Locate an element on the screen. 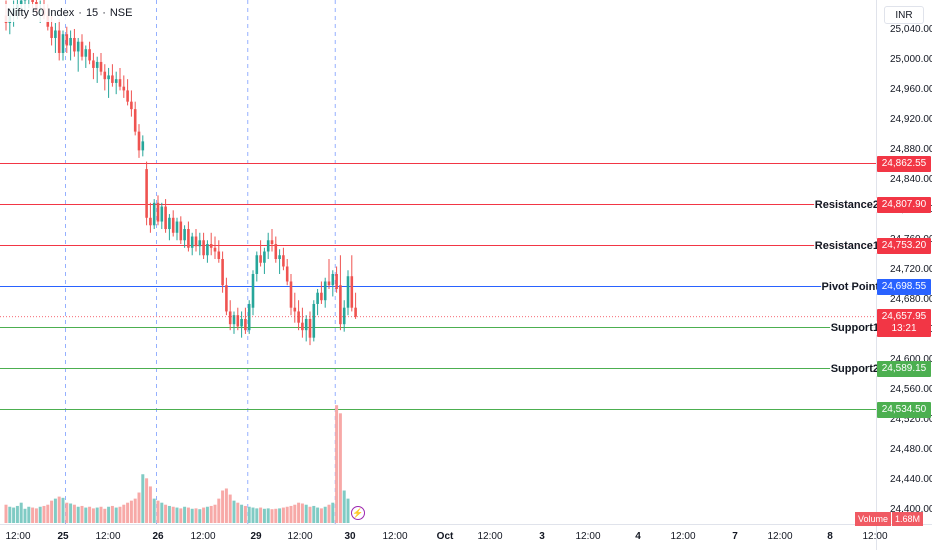 The width and height of the screenshot is (932, 550). lightning-icon: ⚡ is located at coordinates (358, 513).